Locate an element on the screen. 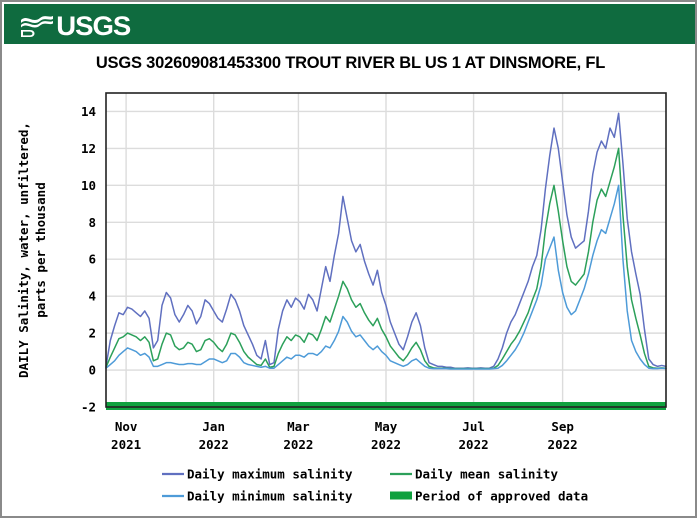  legend-item: Daily mean salinity is located at coordinates (474, 474).